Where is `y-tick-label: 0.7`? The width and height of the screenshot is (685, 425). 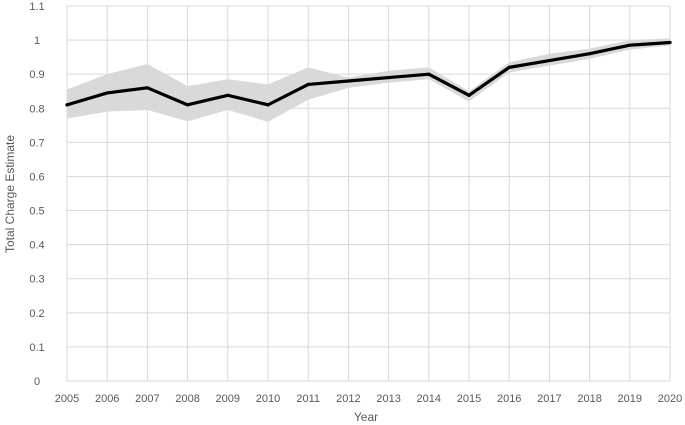
y-tick-label: 0.7 is located at coordinates (36, 143).